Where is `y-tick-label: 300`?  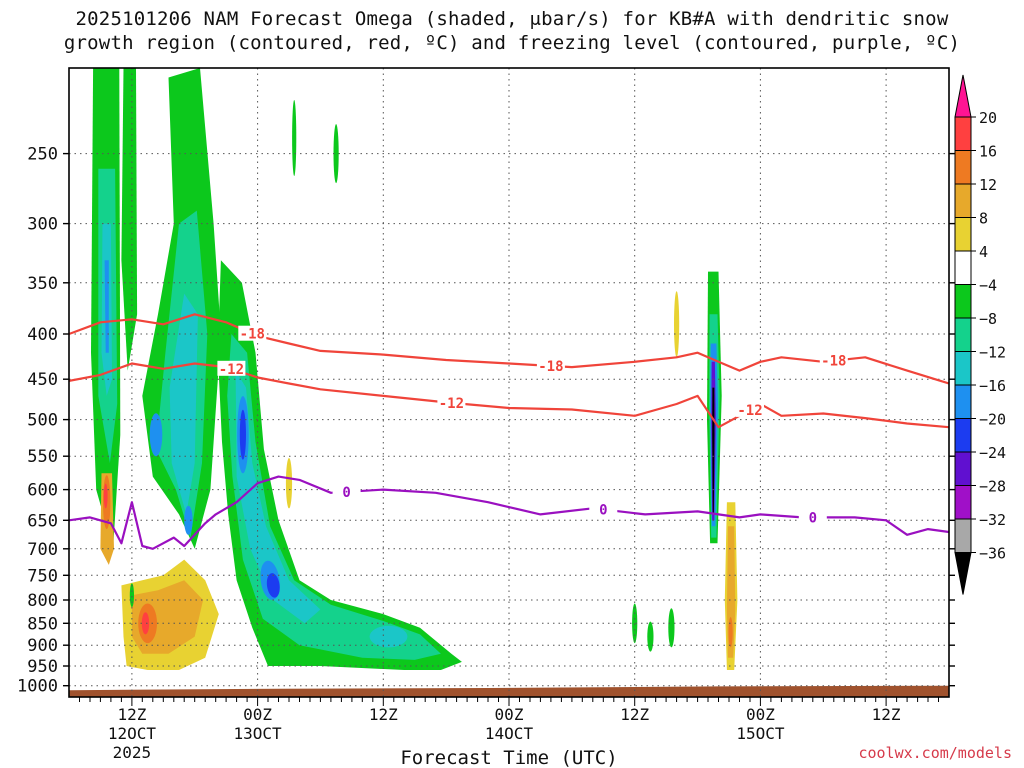 y-tick-label: 300 is located at coordinates (42, 225).